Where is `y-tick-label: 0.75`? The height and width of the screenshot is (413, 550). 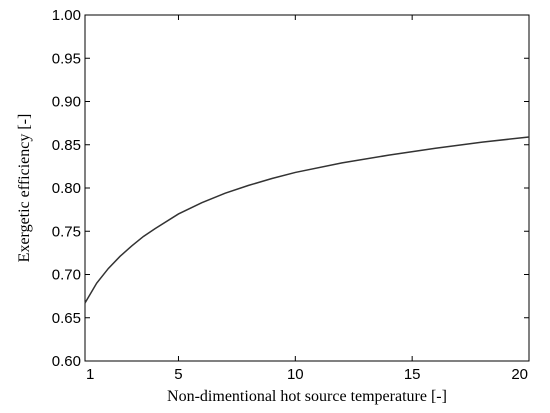 y-tick-label: 0.75 is located at coordinates (66, 231).